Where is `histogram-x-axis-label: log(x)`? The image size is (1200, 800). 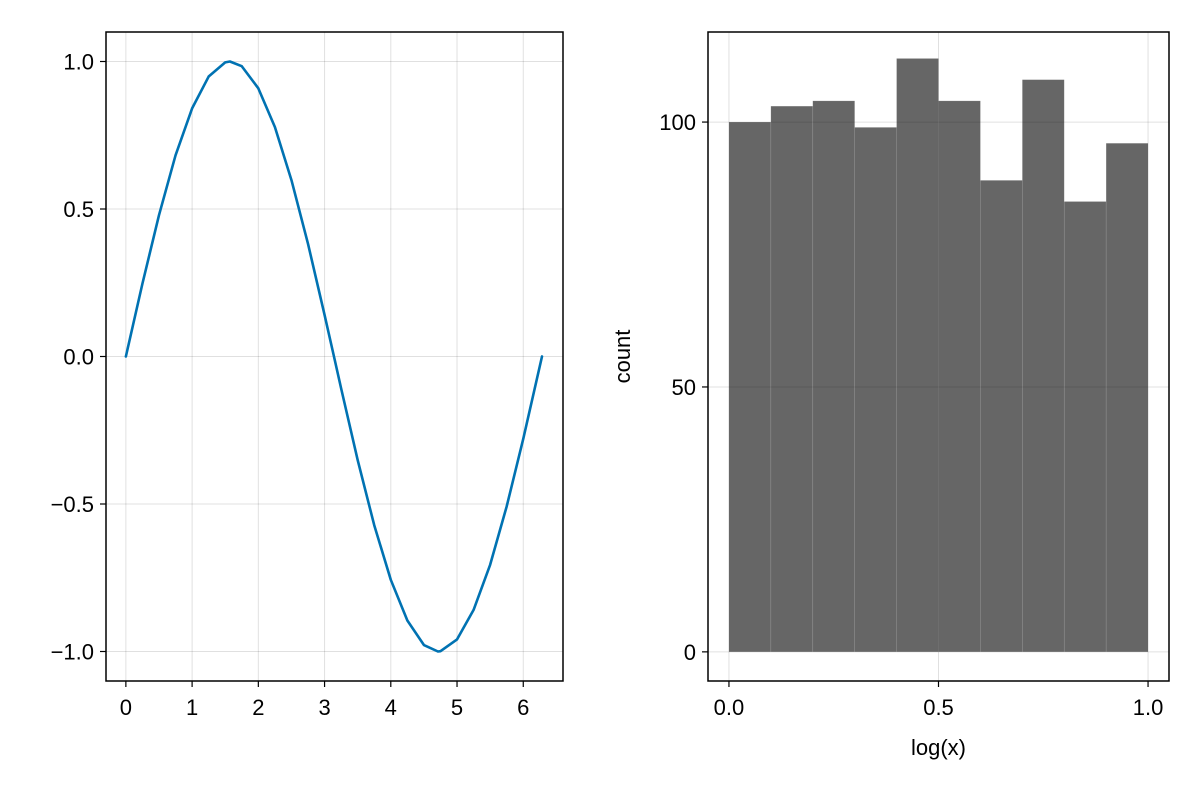 histogram-x-axis-label: log(x) is located at coordinates (938, 747).